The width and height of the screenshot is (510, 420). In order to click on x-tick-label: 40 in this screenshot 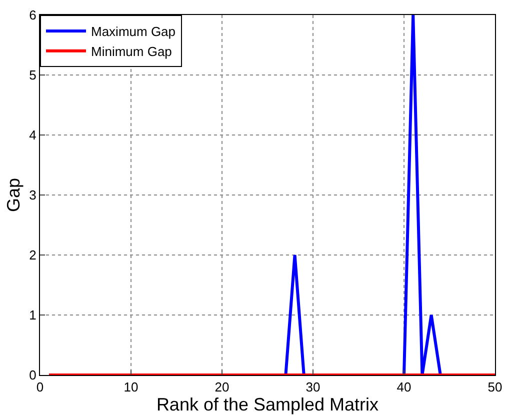, I will do `click(404, 387)`.